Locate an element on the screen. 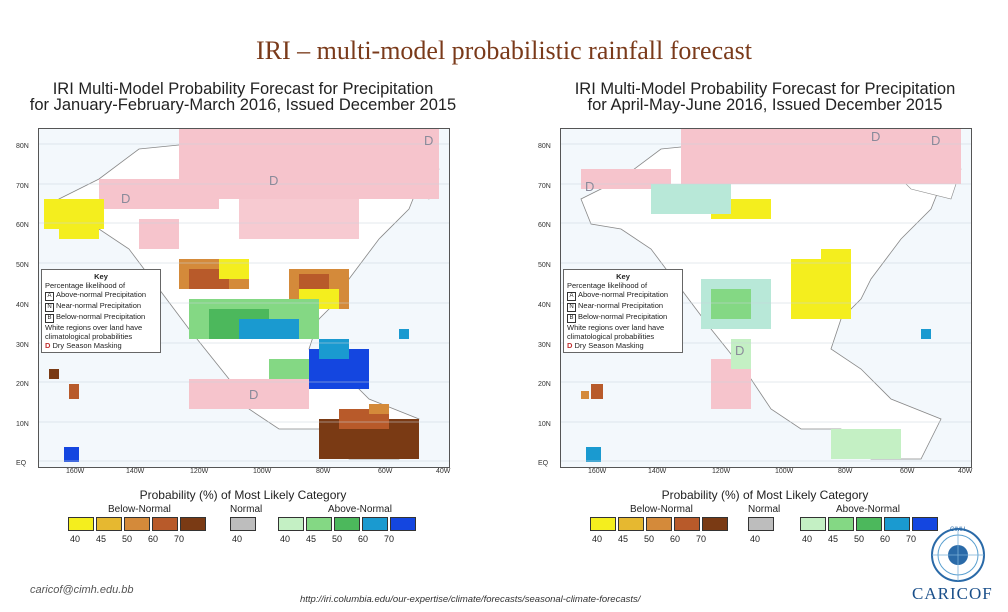 This screenshot has height=612, width=1008. lat-label: 40N is located at coordinates (544, 305).